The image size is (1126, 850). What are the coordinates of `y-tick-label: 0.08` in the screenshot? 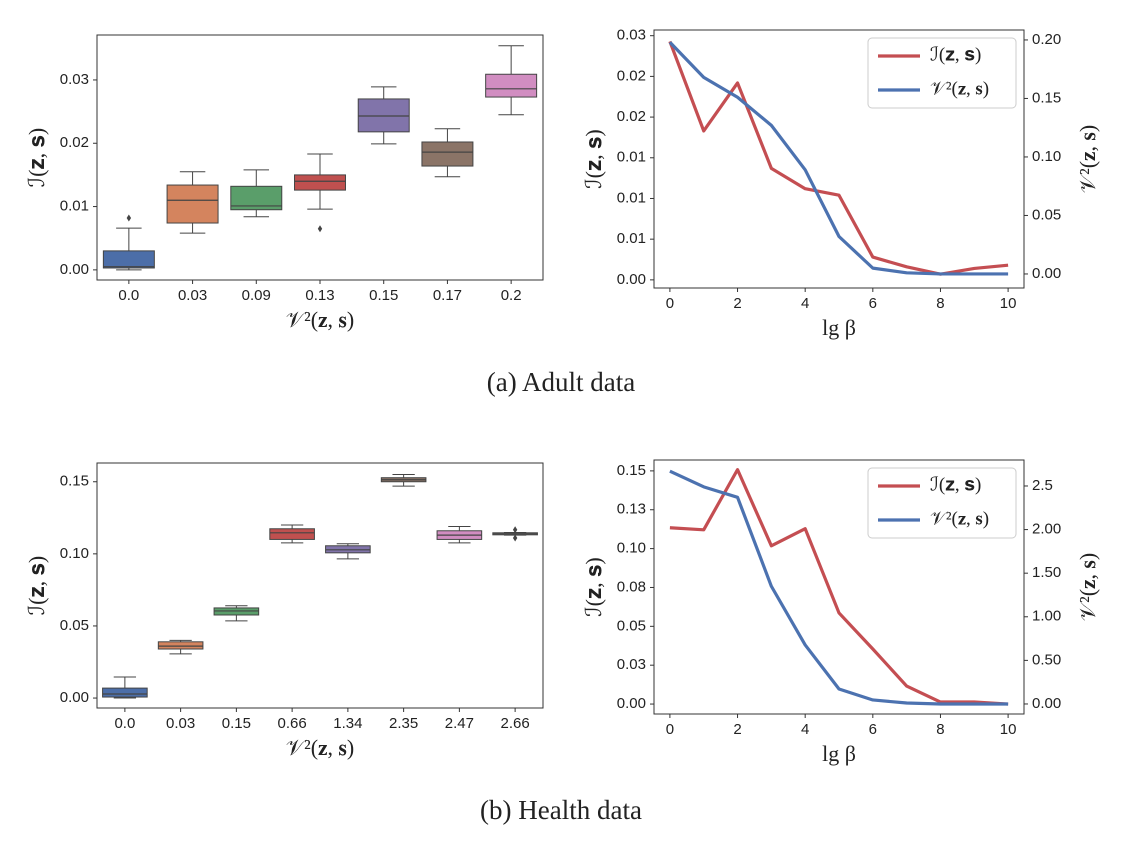 It's located at (631, 586).